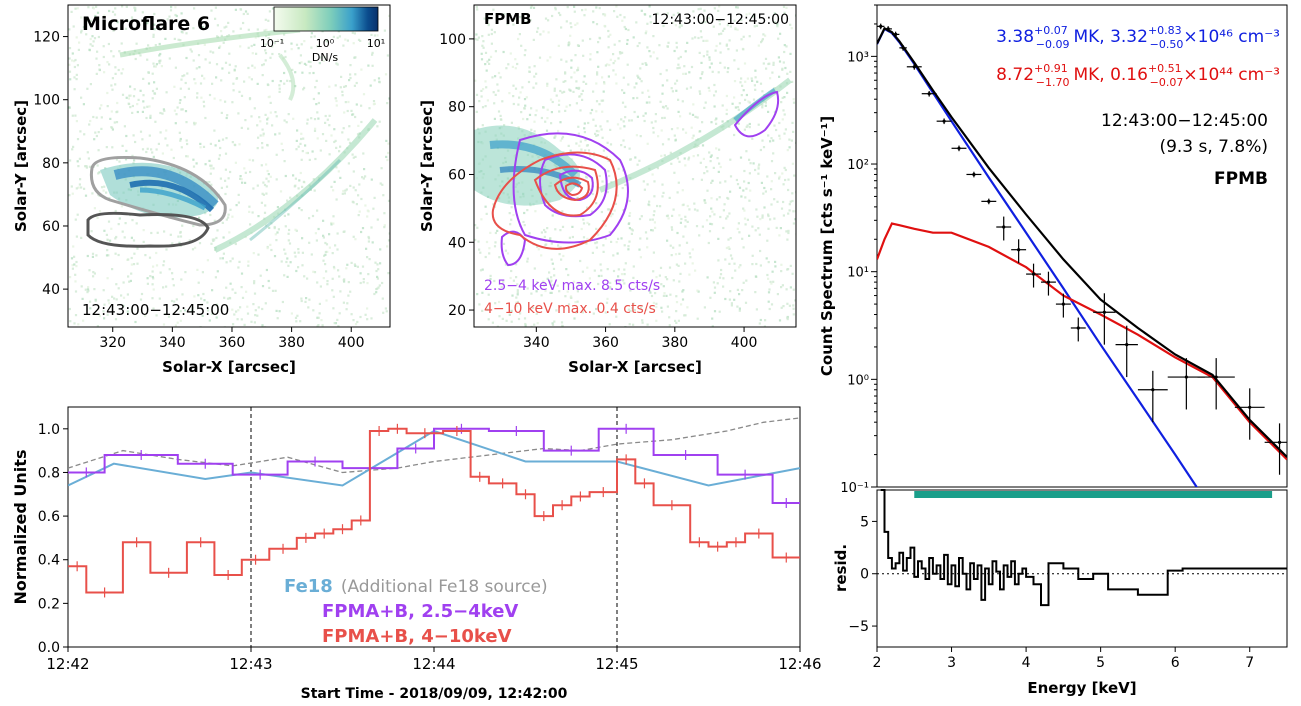 This screenshot has width=1301, height=706. Describe the element at coordinates (308, 586) in the screenshot. I see `legend-fe18-name: Fe18` at that location.